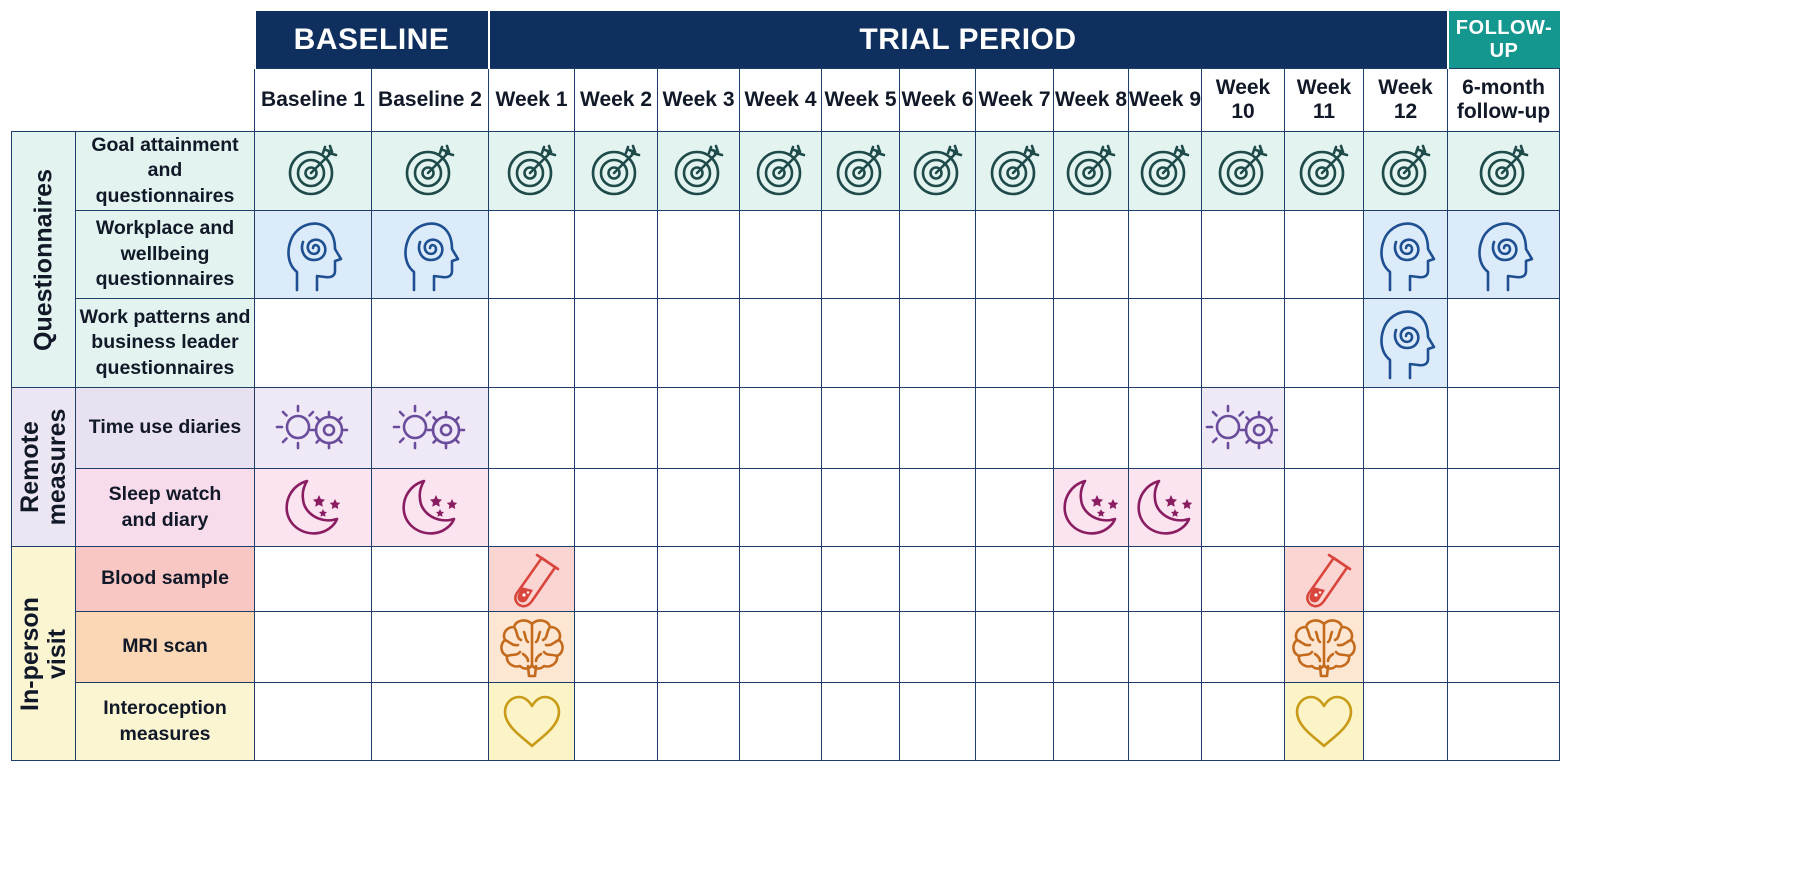  I want to click on table-row: Sleep watch and diary, so click(786, 507).